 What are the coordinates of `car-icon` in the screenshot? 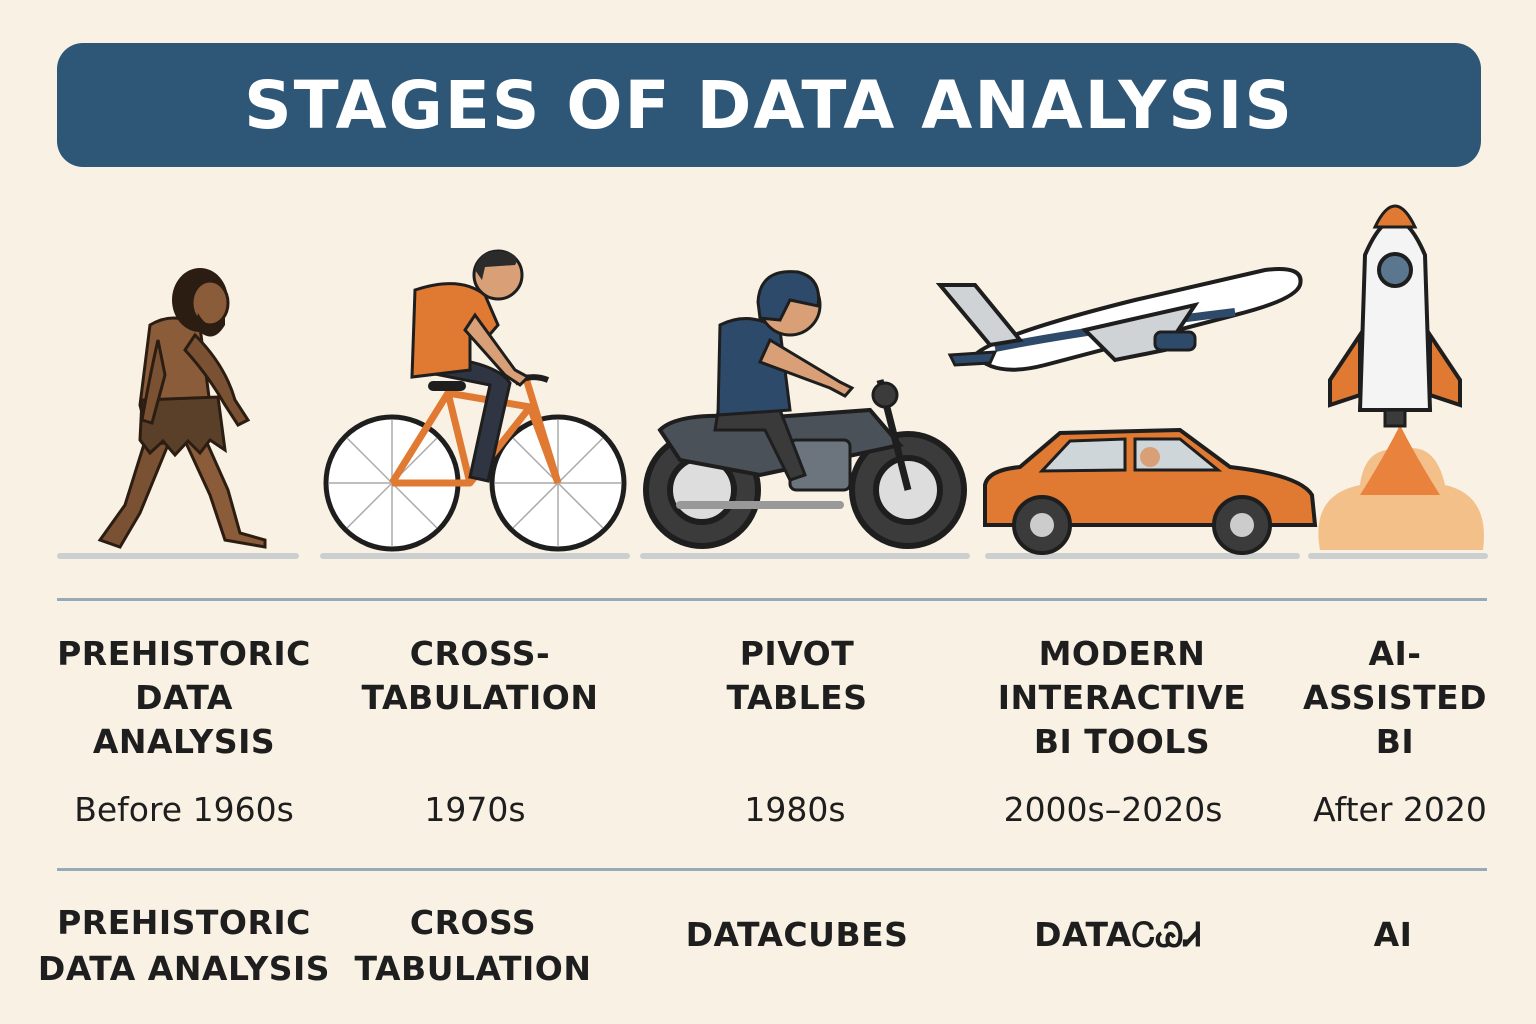 It's located at (1150, 491).